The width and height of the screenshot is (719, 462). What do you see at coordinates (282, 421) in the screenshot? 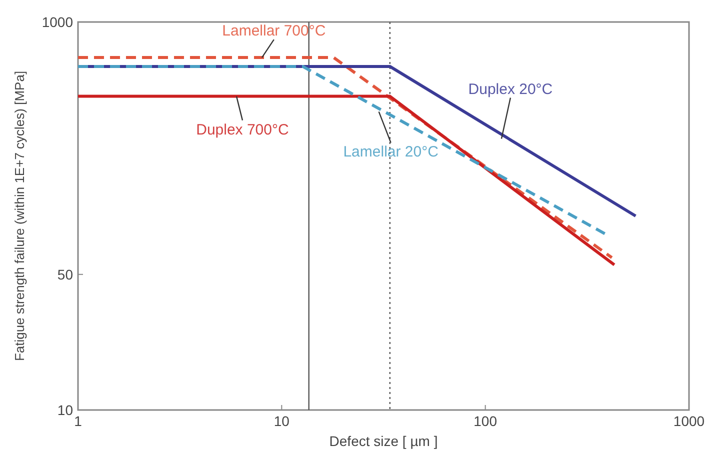
I see `x-tick-label: 10` at bounding box center [282, 421].